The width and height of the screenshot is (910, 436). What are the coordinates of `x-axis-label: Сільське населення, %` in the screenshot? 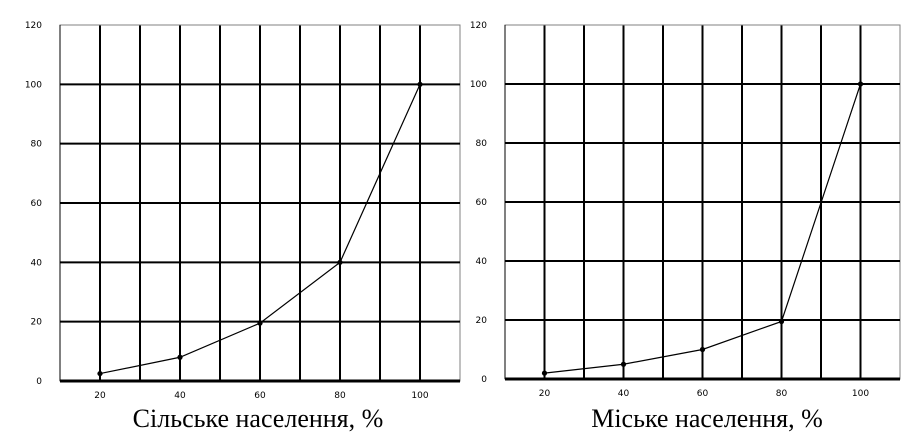 It's located at (258, 418).